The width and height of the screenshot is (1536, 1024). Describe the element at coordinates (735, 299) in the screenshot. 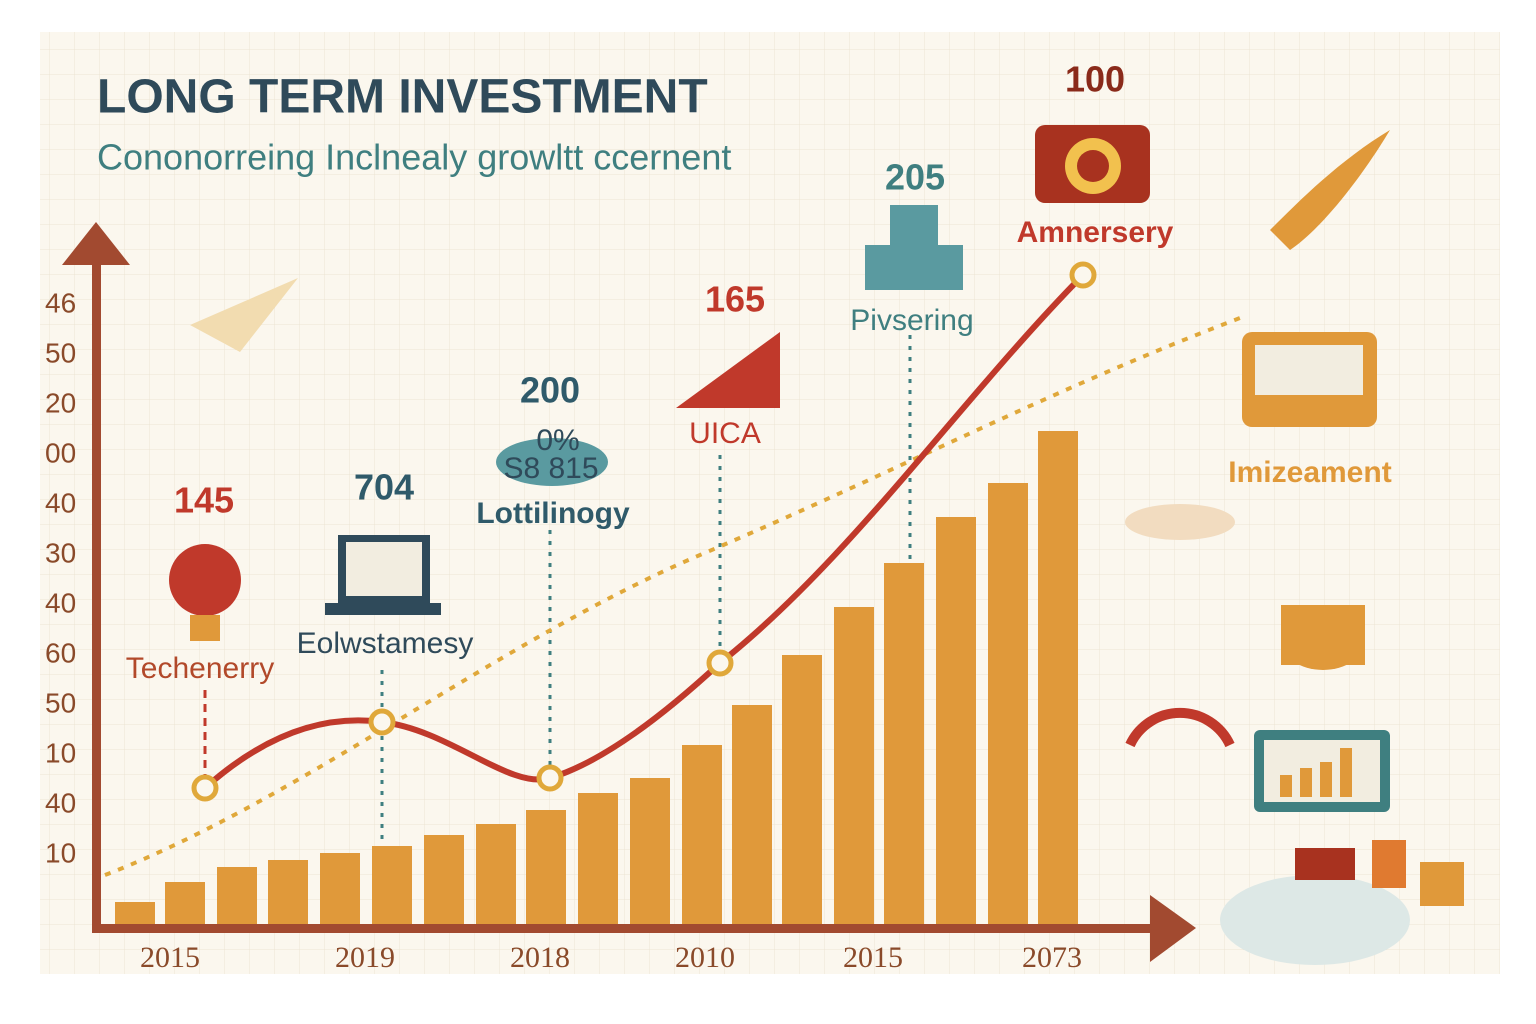

I see `callout-value: 165` at that location.